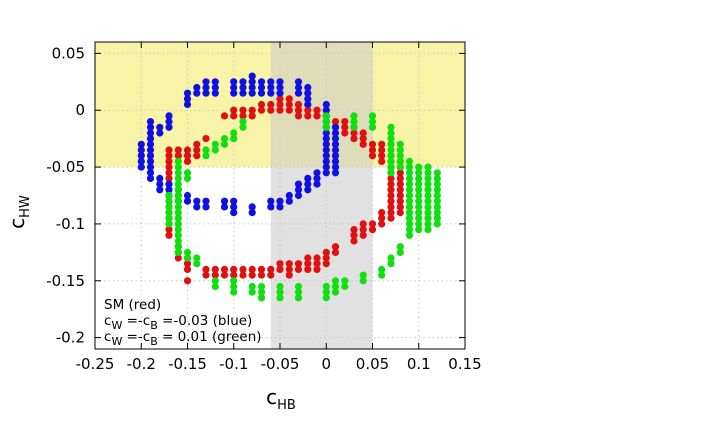 The width and height of the screenshot is (708, 425). What do you see at coordinates (107, 337) in the screenshot?
I see `legend-text: c` at bounding box center [107, 337].